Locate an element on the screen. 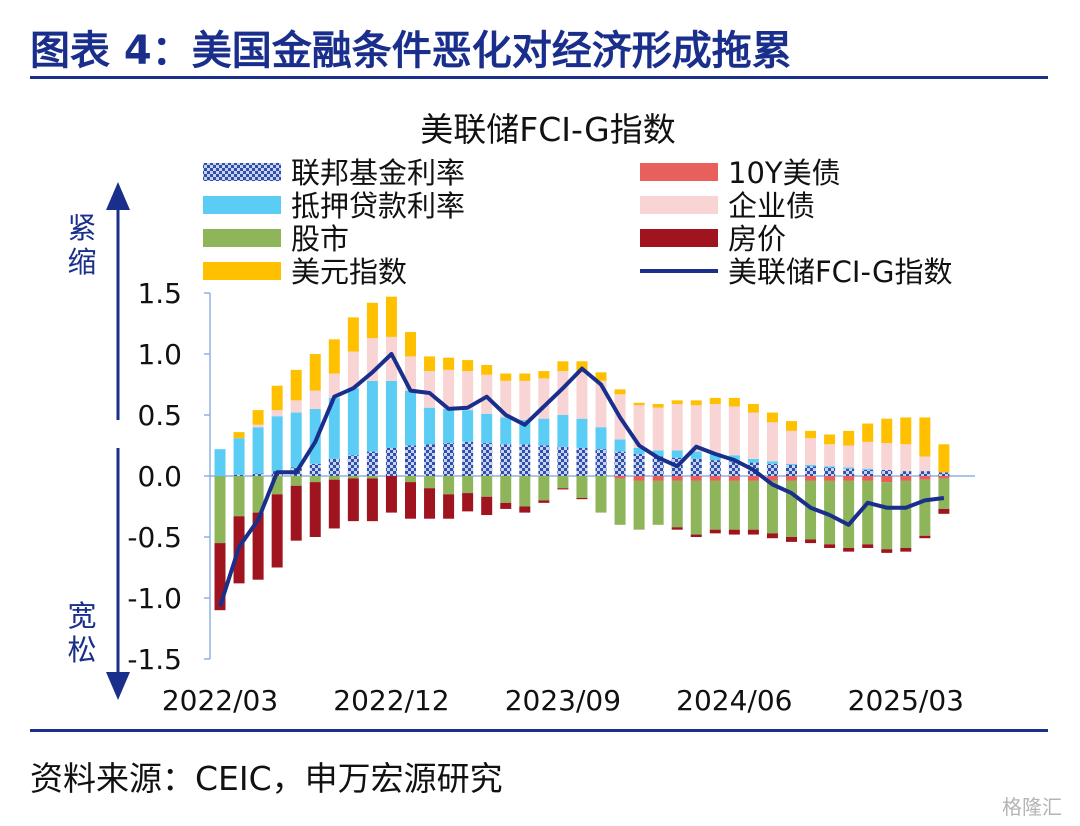  legend-label: 股市 is located at coordinates (320, 239).